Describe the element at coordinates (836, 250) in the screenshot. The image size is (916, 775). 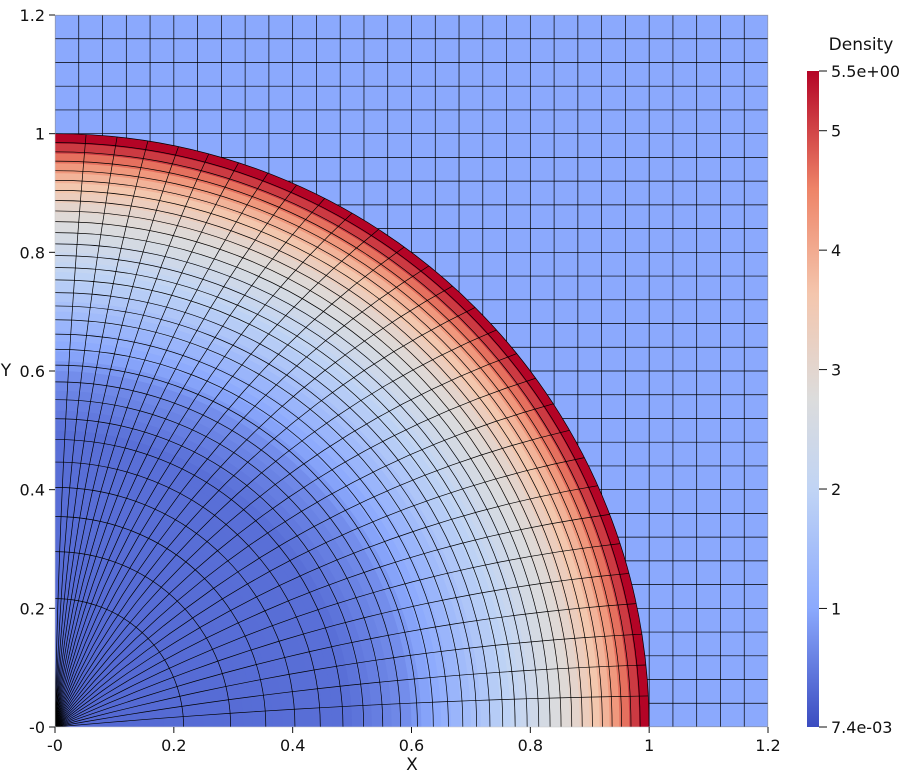
I see `colorbar-tick-label: 4` at that location.